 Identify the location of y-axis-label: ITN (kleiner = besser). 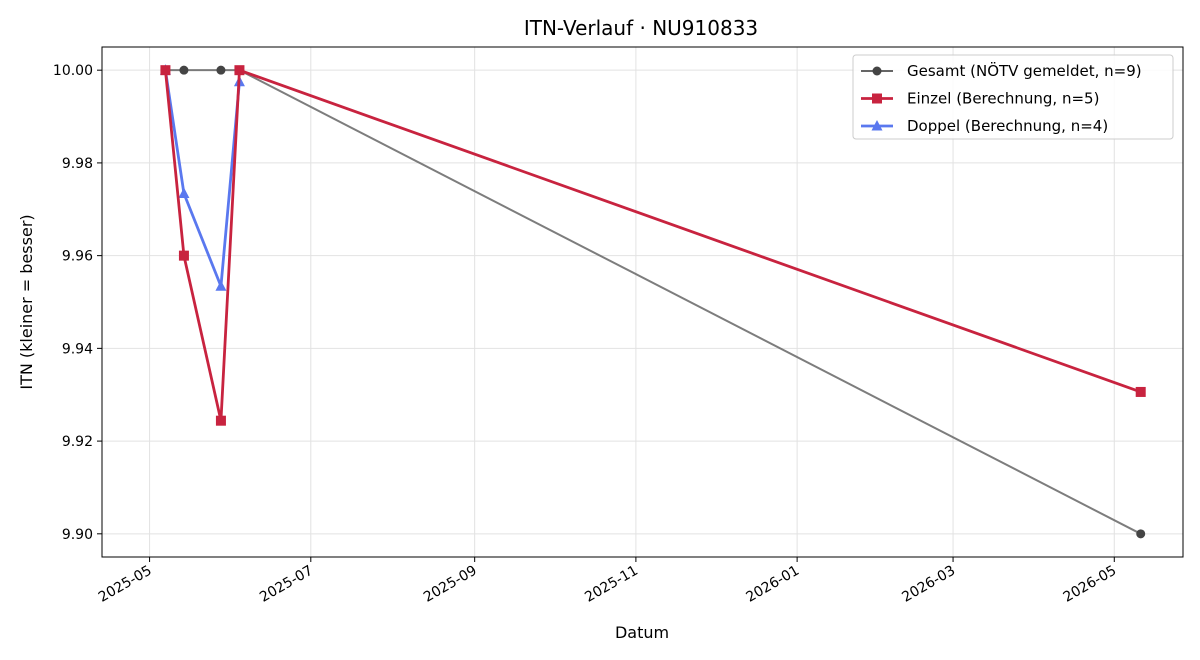
(26, 301).